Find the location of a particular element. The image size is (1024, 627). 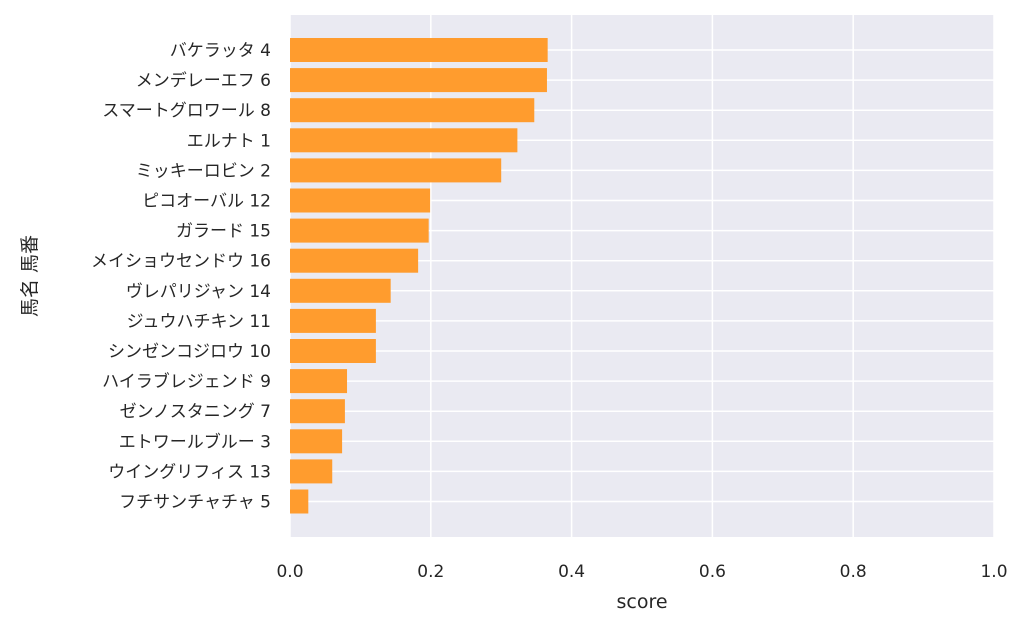

y-tick-label: ヴレパリジャン 14 is located at coordinates (198, 292).